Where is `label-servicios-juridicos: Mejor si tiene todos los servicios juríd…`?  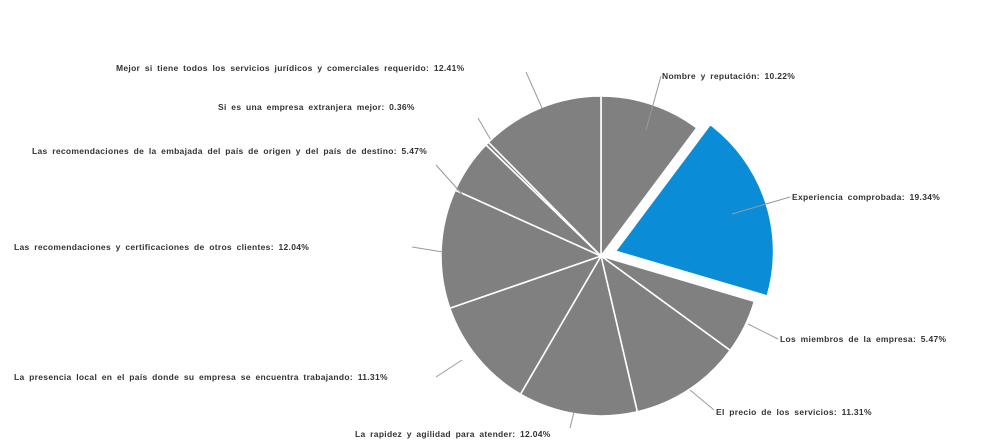 label-servicios-juridicos: Mejor si tiene todos los servicios juríd… is located at coordinates (290, 68).